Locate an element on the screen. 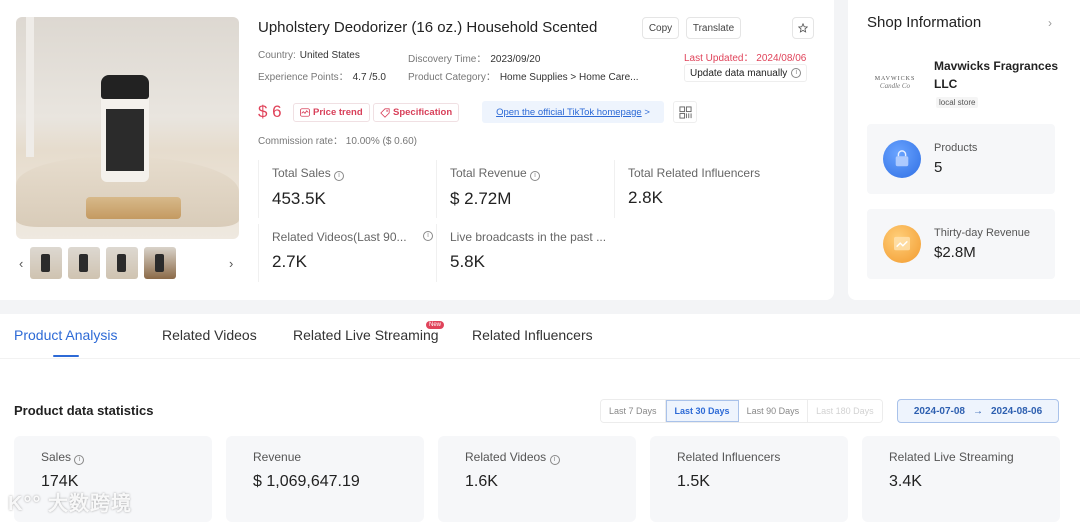  range-last-7-days: Last 7 Days is located at coordinates (633, 411).